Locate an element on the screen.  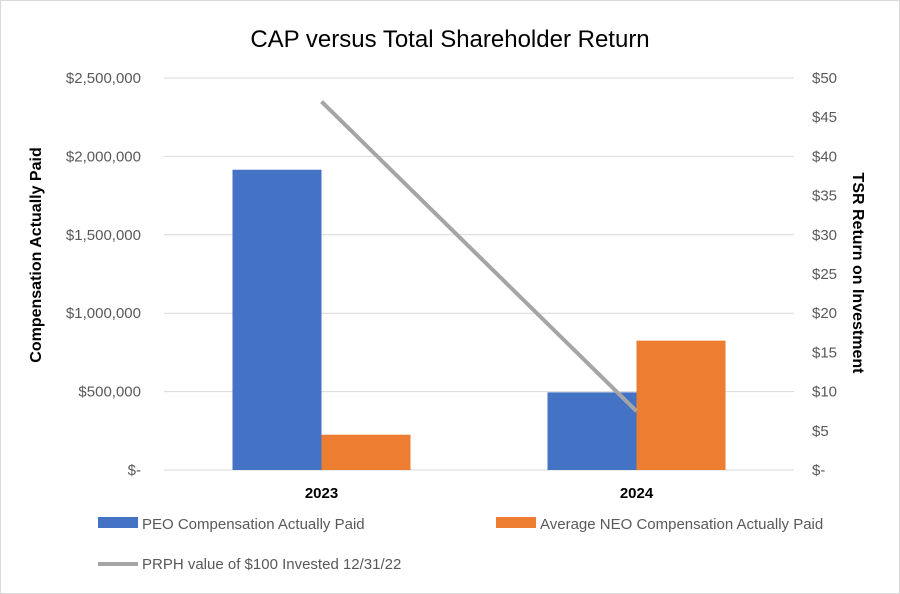
y-tick-label: $2,000,000 is located at coordinates (103, 156).